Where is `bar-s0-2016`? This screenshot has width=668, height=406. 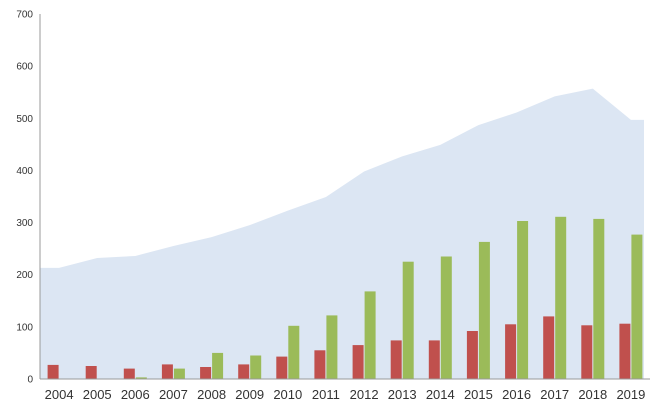 bar-s0-2016 is located at coordinates (511, 352).